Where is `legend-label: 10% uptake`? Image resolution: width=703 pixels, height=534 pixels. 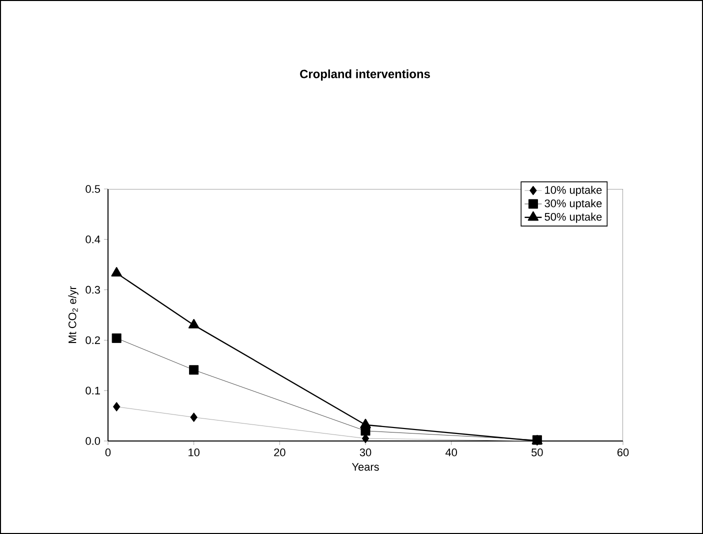
legend-label: 10% uptake is located at coordinates (573, 191).